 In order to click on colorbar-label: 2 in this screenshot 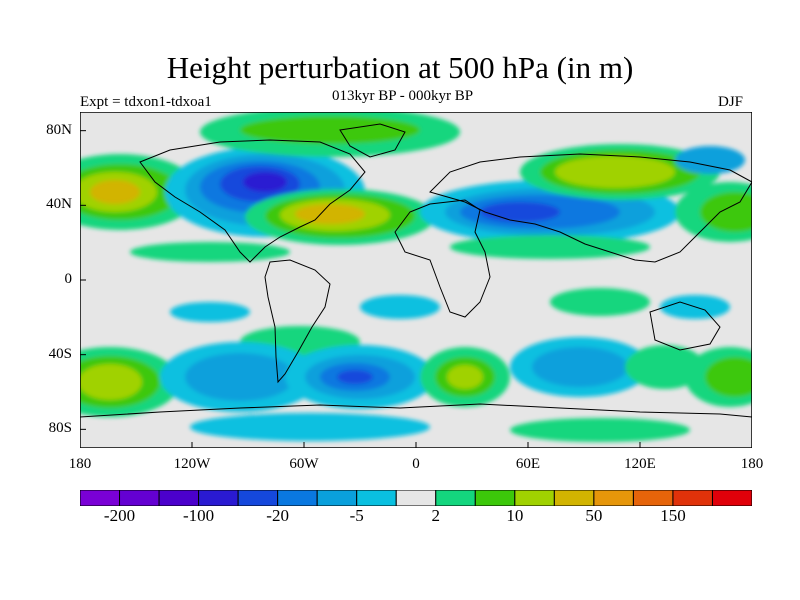, I will do `click(436, 515)`.